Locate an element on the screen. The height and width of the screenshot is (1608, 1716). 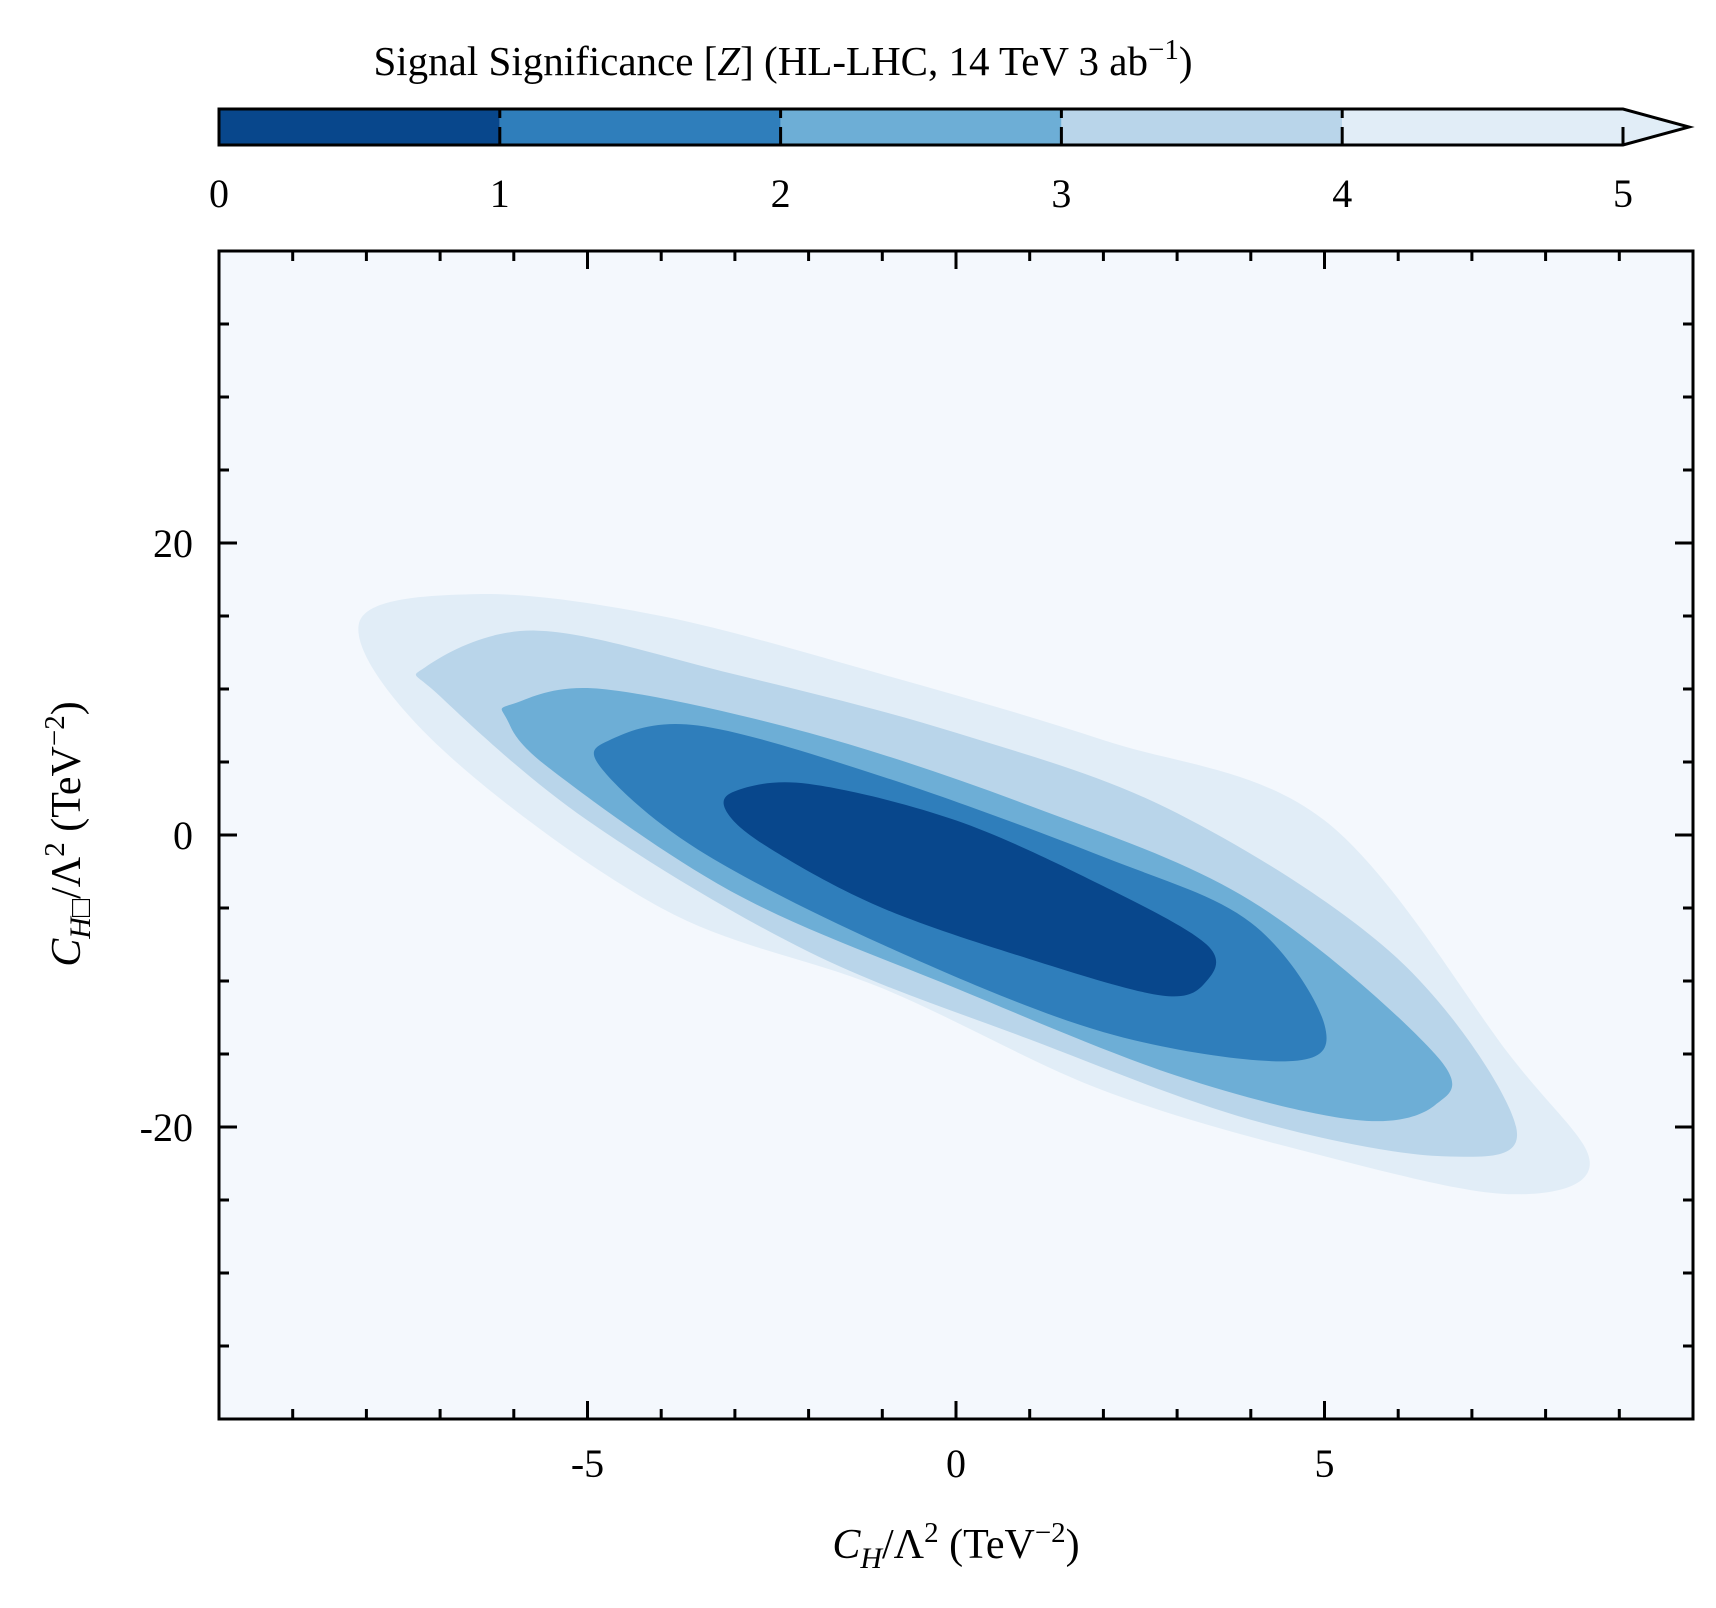
x-axis-title-symbol: C is located at coordinates (846, 1545).